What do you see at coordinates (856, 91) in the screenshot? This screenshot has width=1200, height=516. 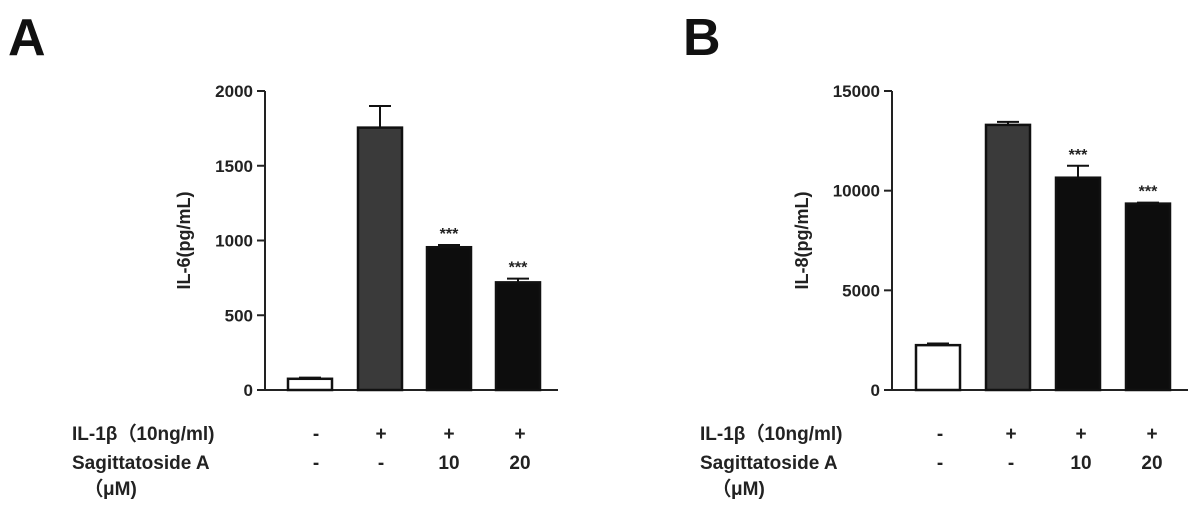 I see `y-tick-label: 15000` at bounding box center [856, 91].